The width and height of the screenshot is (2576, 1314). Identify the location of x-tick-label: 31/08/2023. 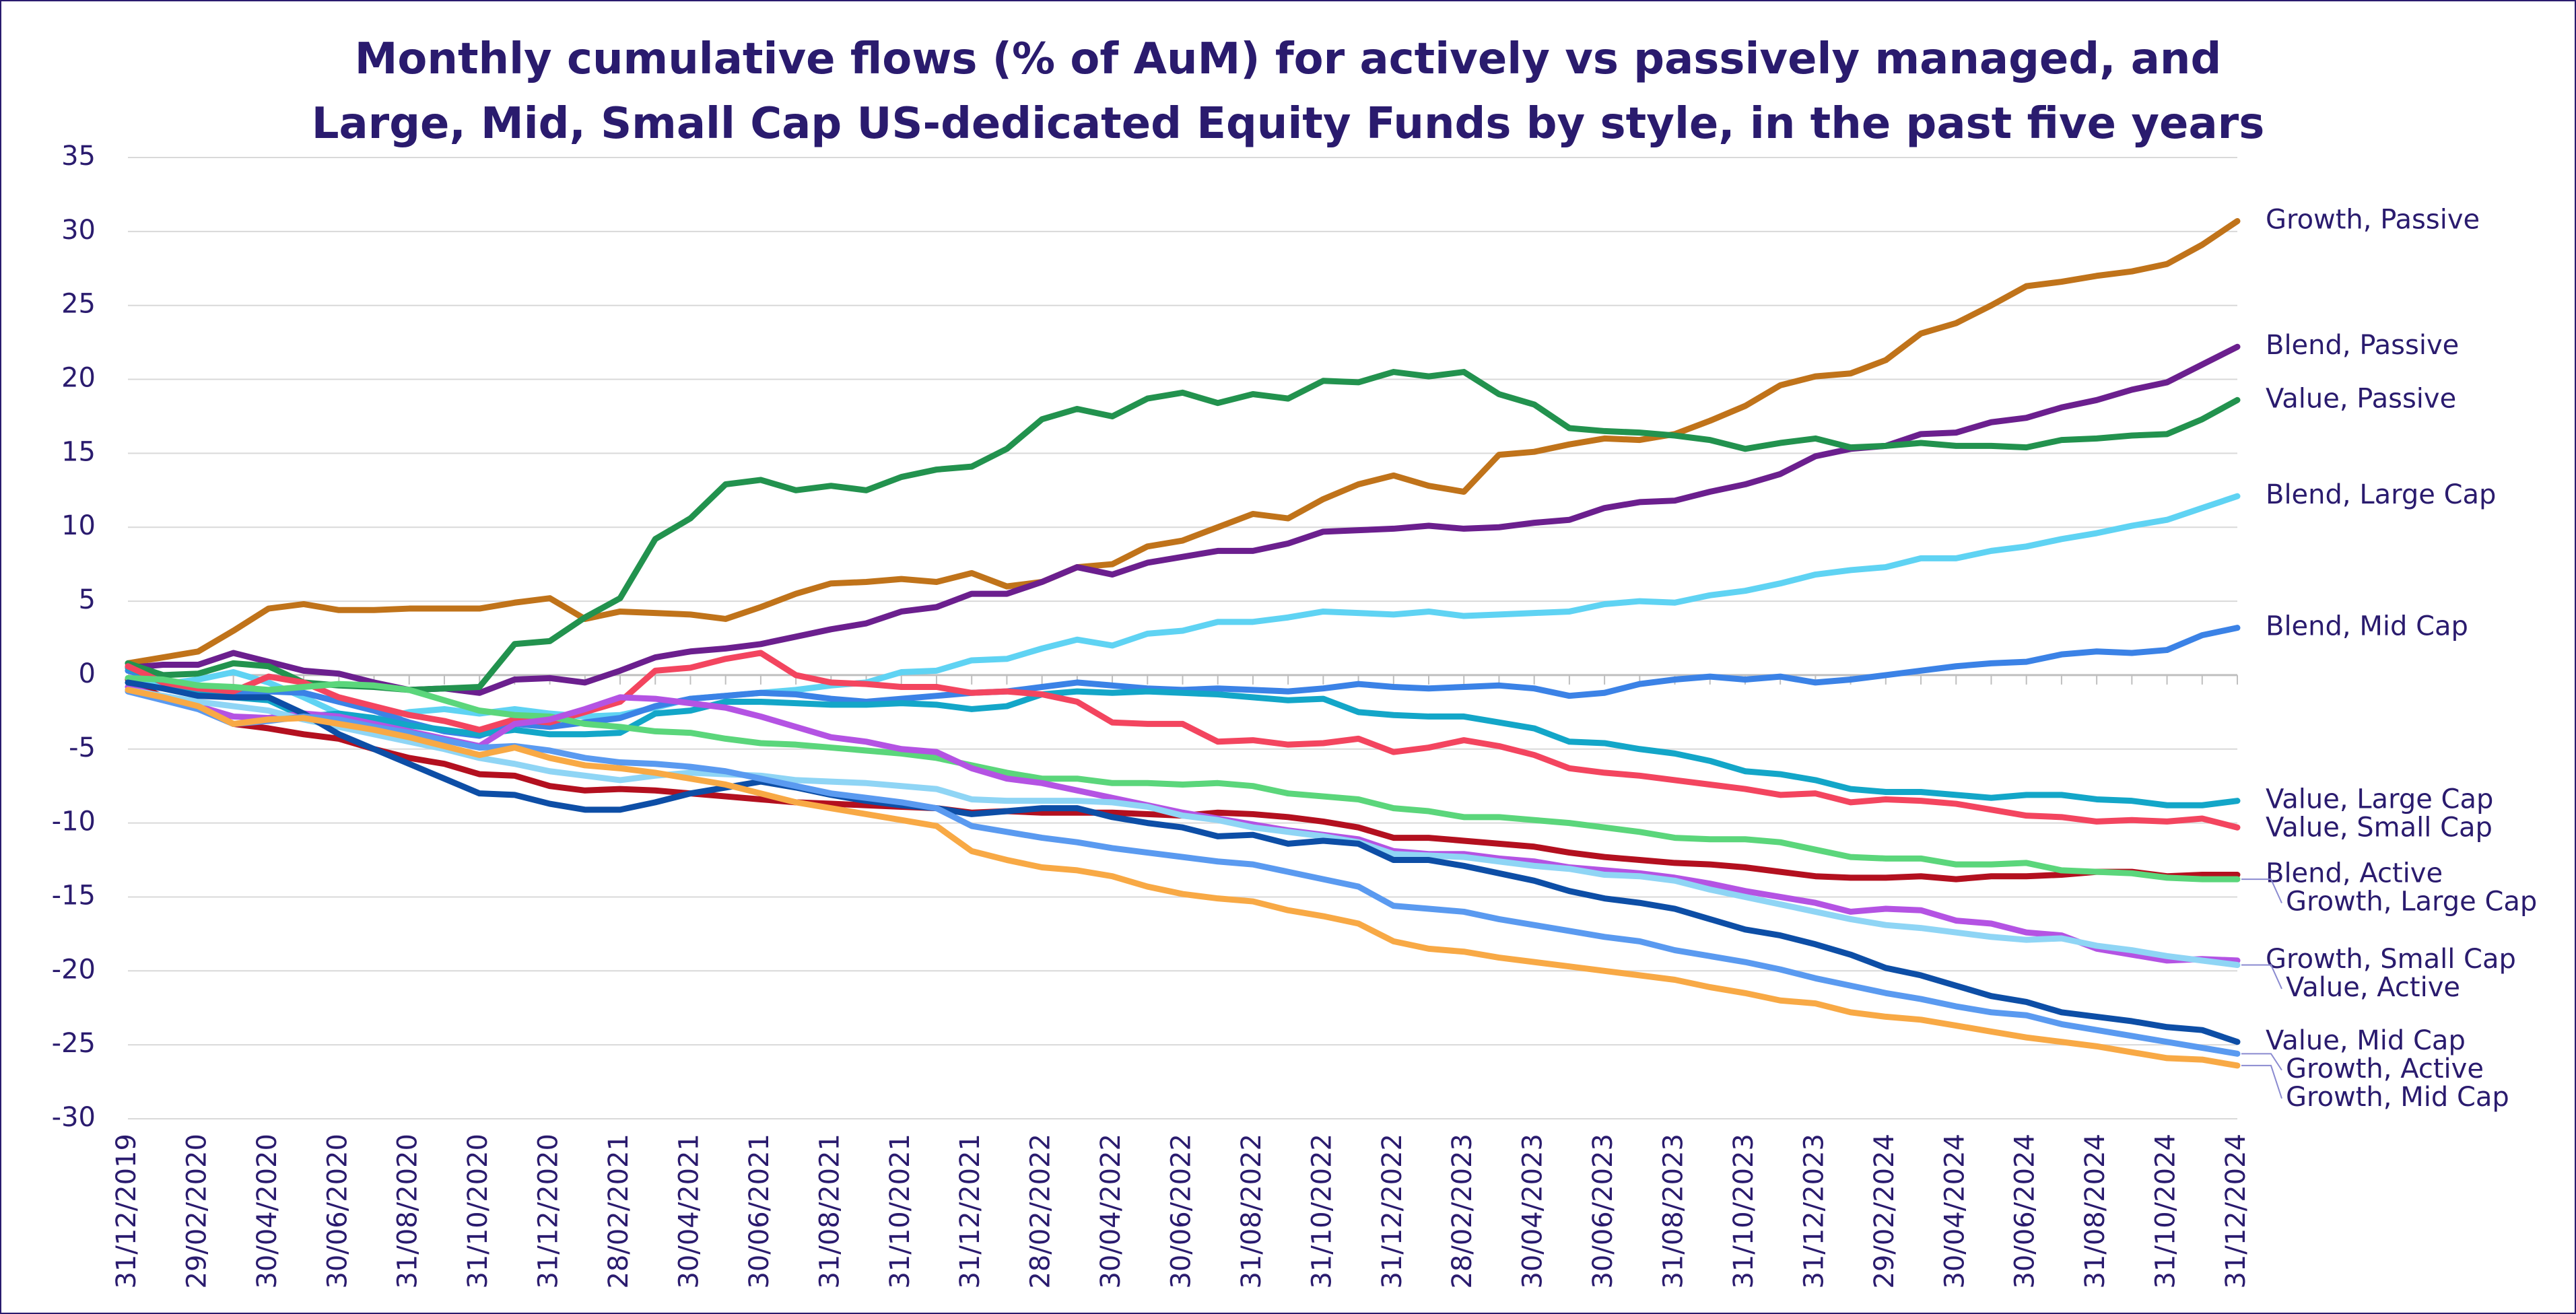
(1673, 1211).